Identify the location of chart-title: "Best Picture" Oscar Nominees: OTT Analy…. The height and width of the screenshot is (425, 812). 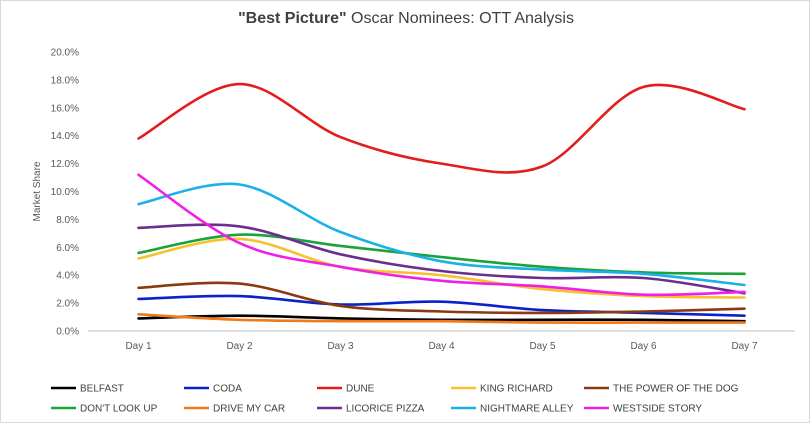
(406, 19).